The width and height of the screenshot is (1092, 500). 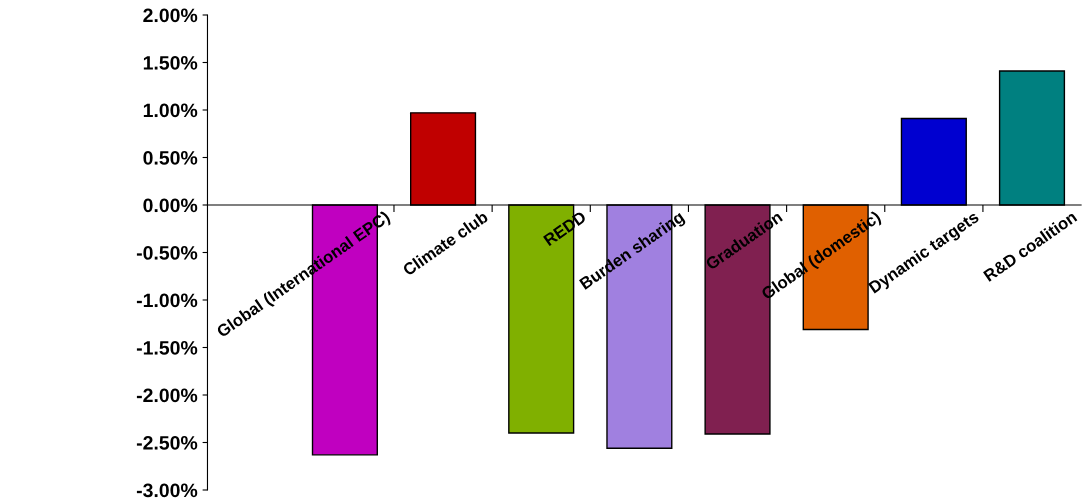 What do you see at coordinates (170, 15) in the screenshot?
I see `y-tick-label: 2.00%` at bounding box center [170, 15].